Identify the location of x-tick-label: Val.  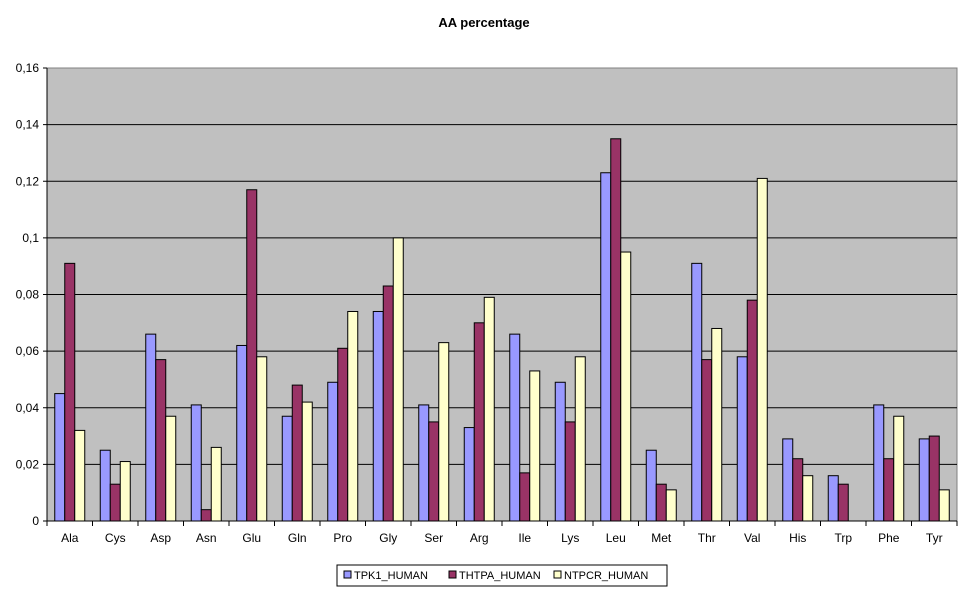
(752, 538).